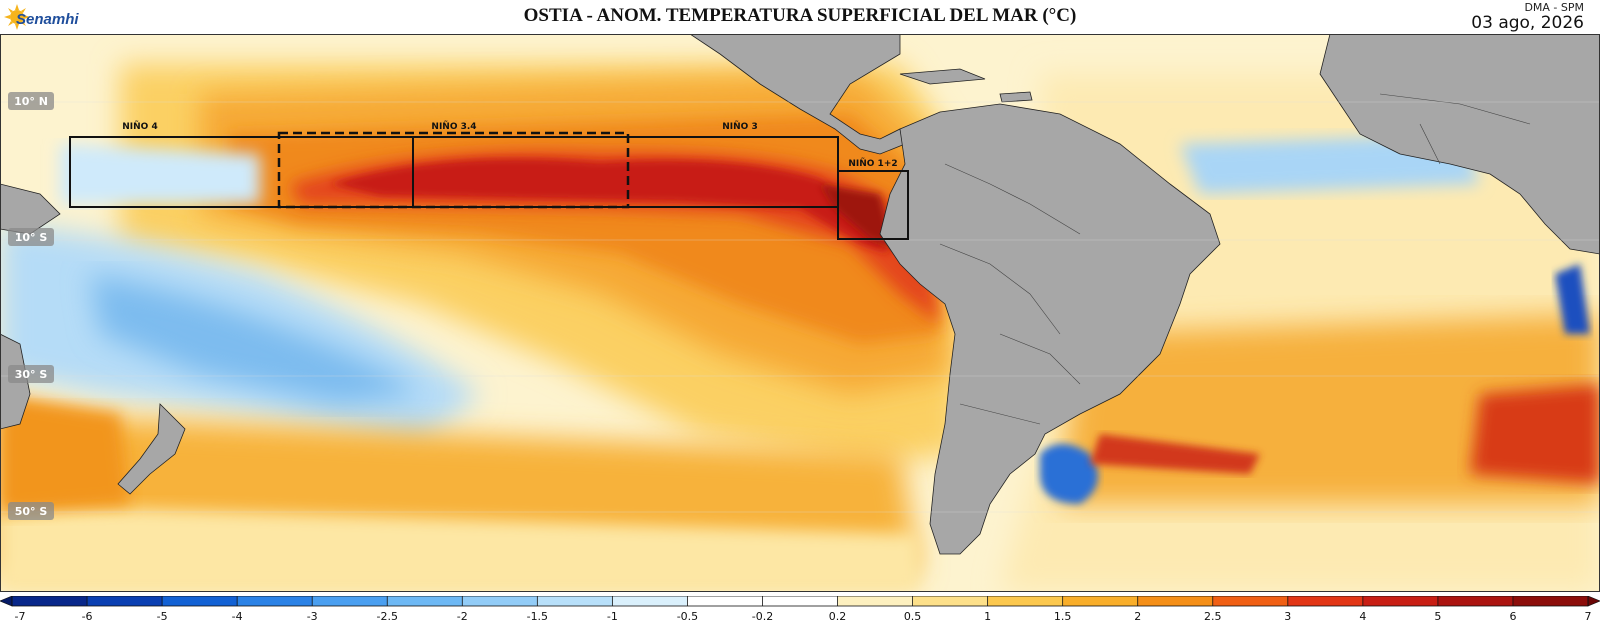 This screenshot has width=1600, height=628. Describe the element at coordinates (1437, 616) in the screenshot. I see `colorbar-tick-label: 5` at that location.